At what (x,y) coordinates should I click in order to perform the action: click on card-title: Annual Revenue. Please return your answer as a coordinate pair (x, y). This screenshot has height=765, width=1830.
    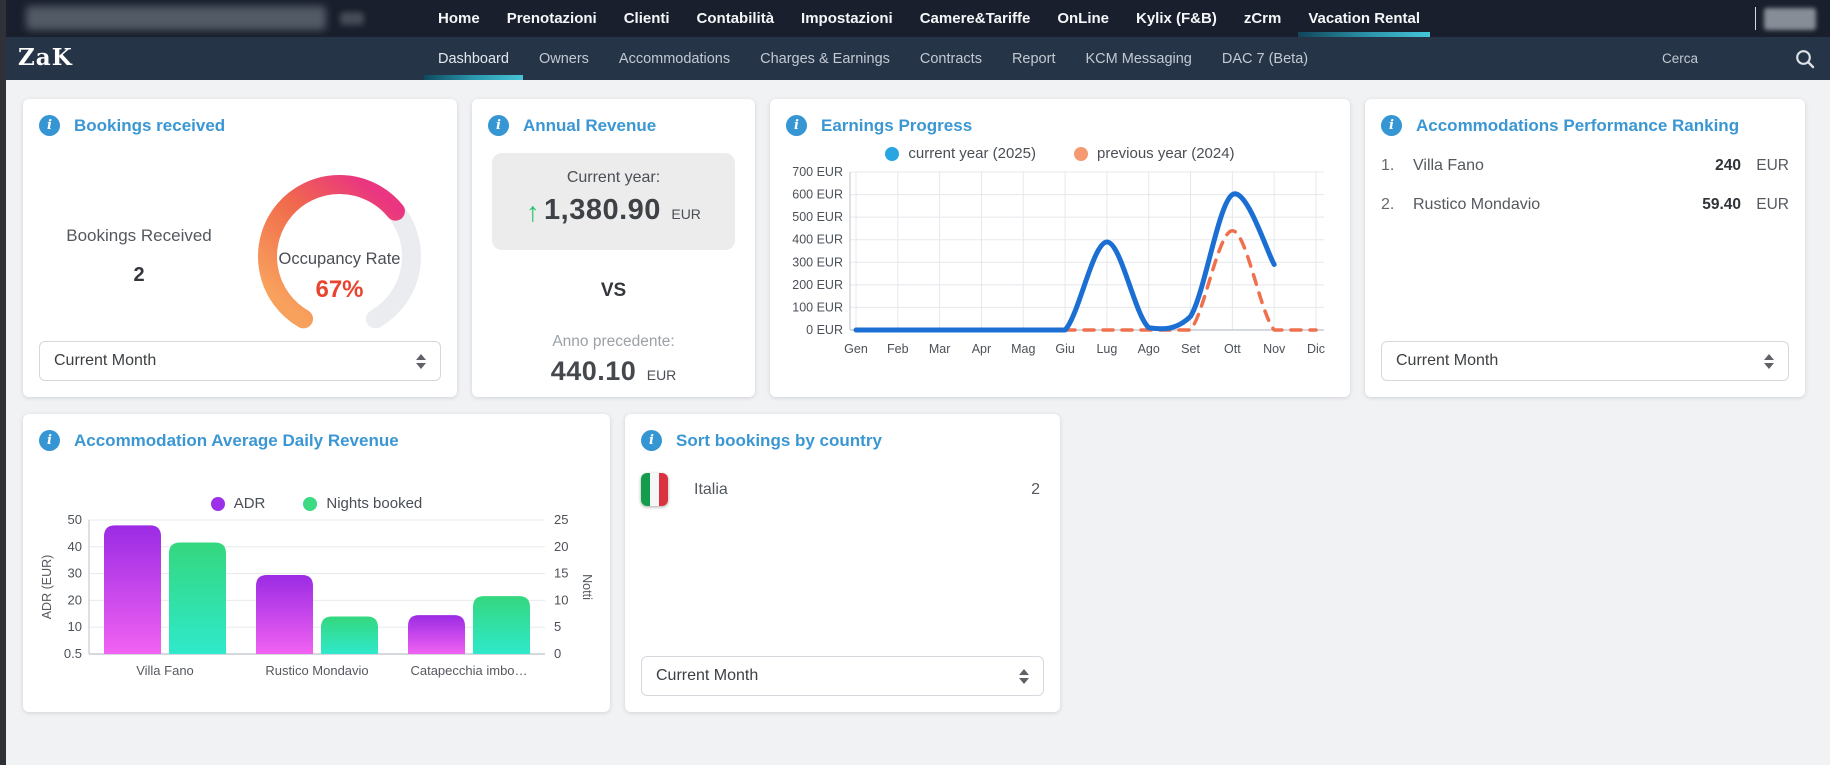
    Looking at the image, I should click on (590, 125).